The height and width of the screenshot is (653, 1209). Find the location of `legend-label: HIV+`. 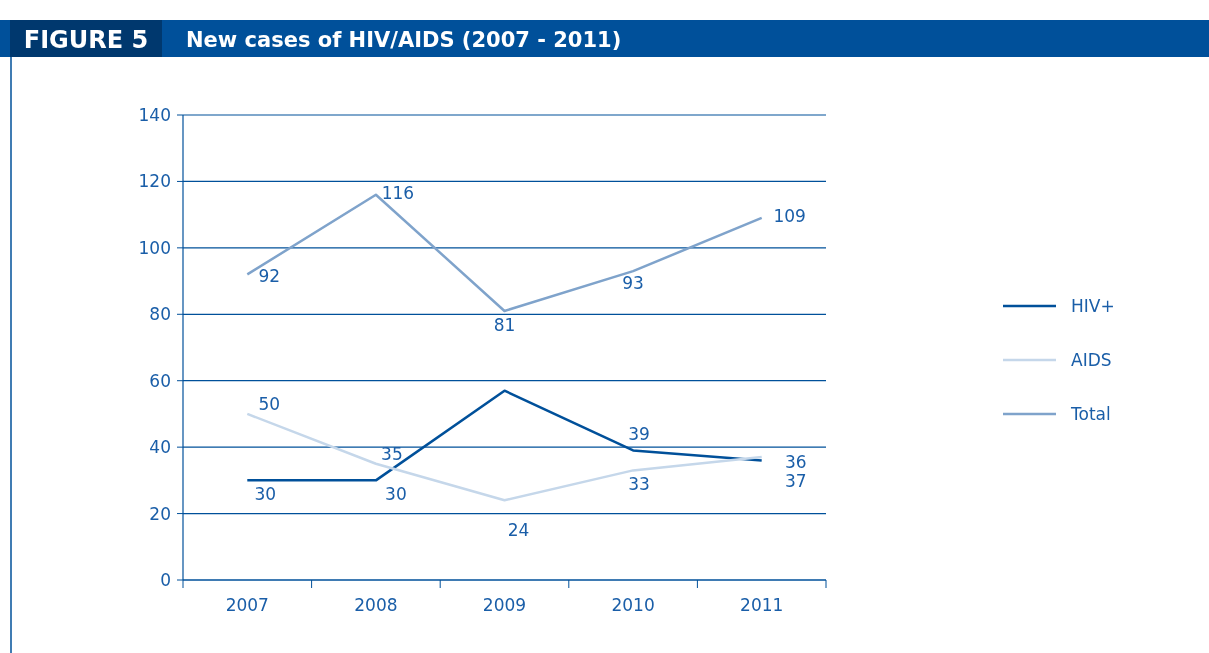

legend-label: HIV+ is located at coordinates (1093, 306).